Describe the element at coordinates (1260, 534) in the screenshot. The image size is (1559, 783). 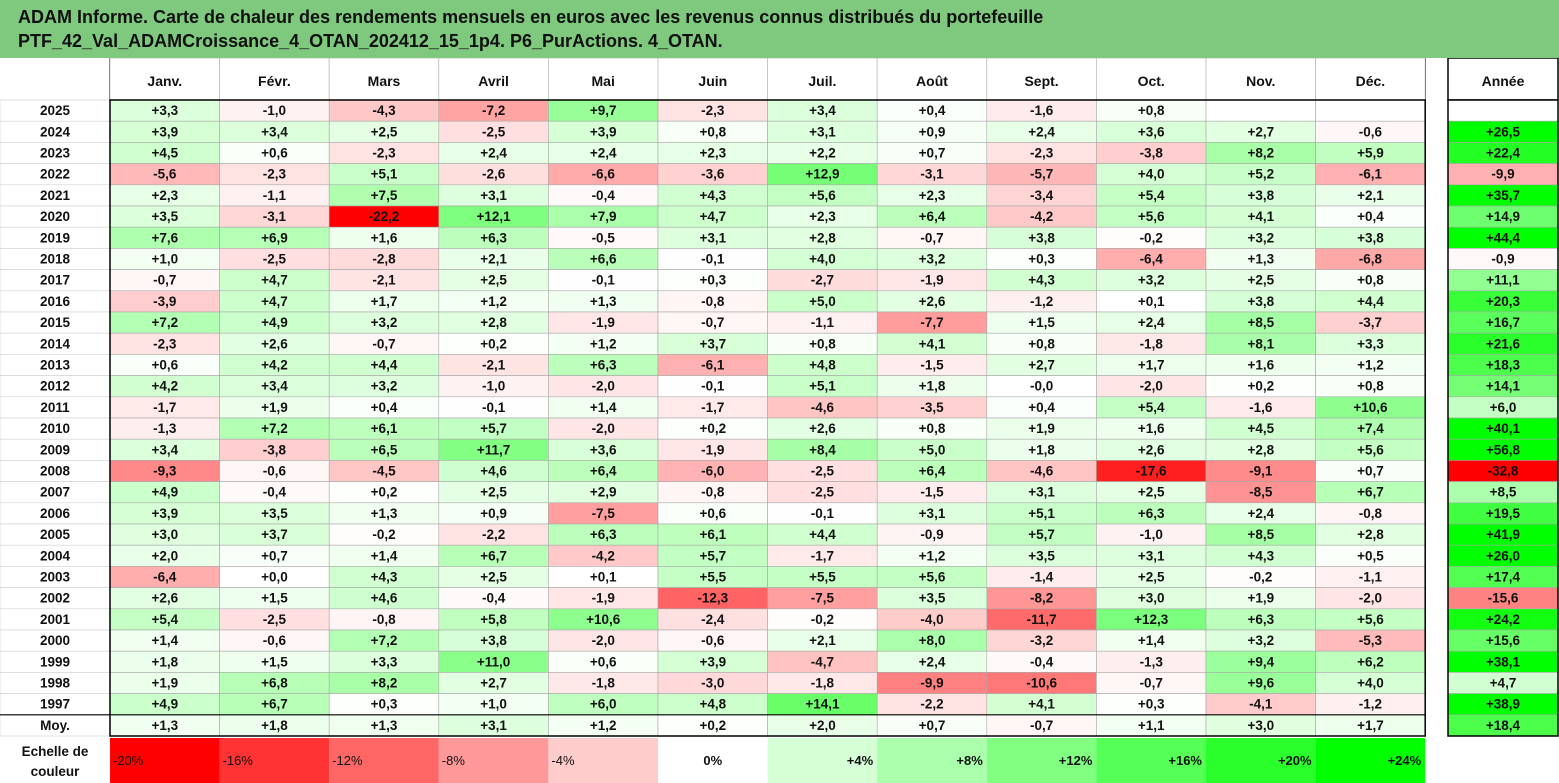
I see `heatmap-cell-value: +8,5` at that location.